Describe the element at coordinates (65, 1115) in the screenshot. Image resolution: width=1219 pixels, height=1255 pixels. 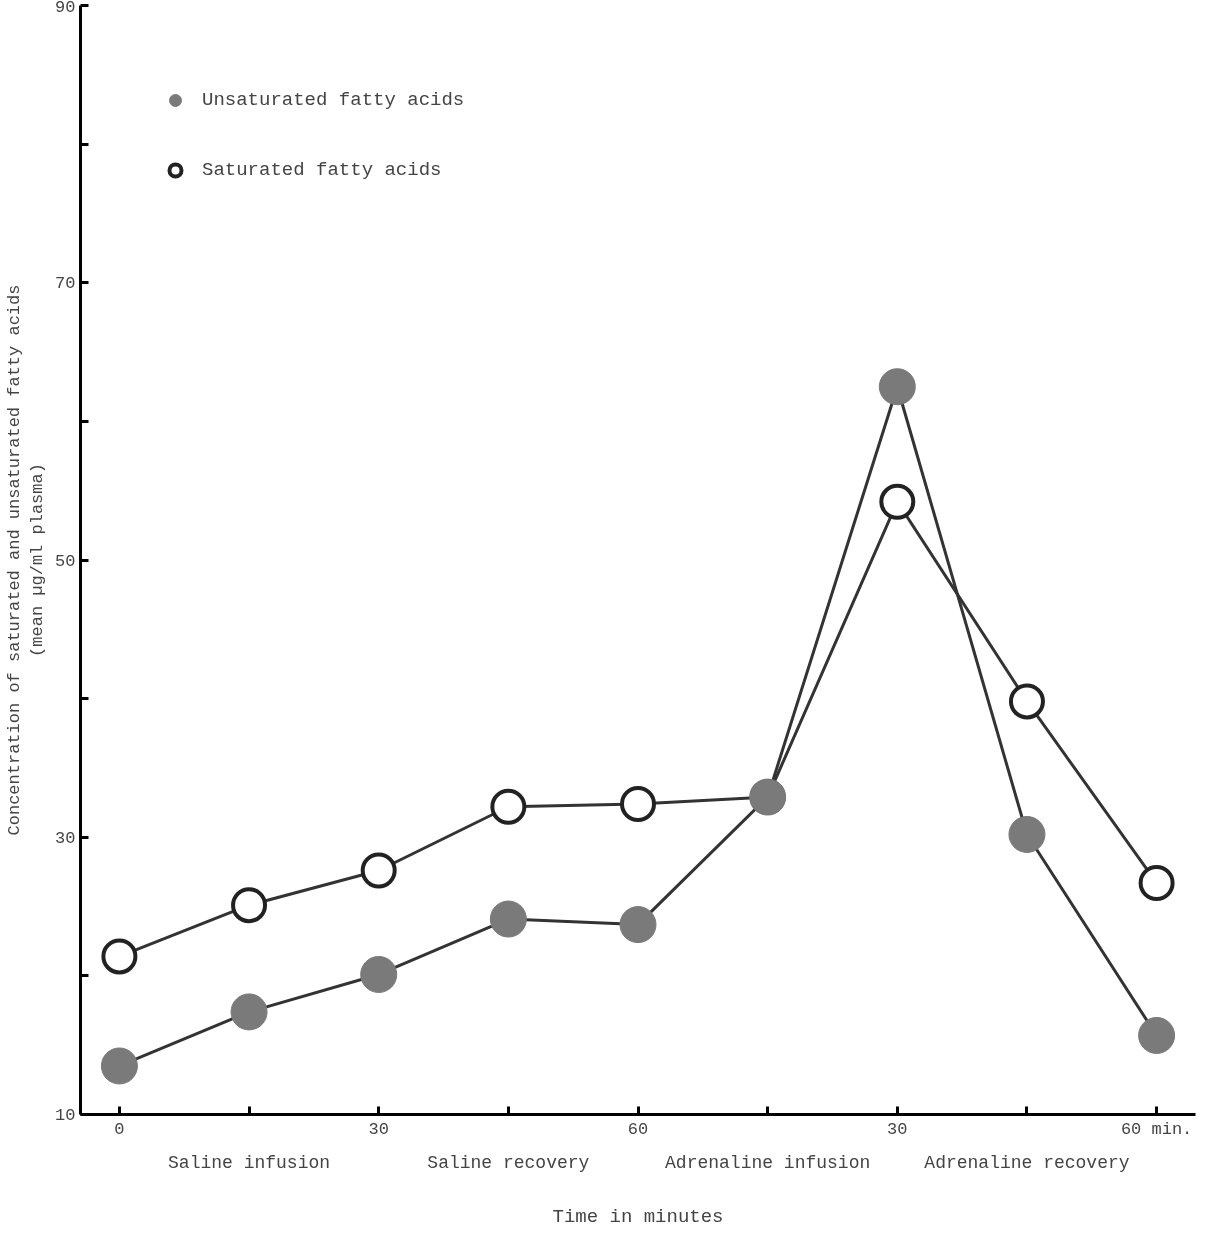
I see `y-tick-label: 10` at that location.